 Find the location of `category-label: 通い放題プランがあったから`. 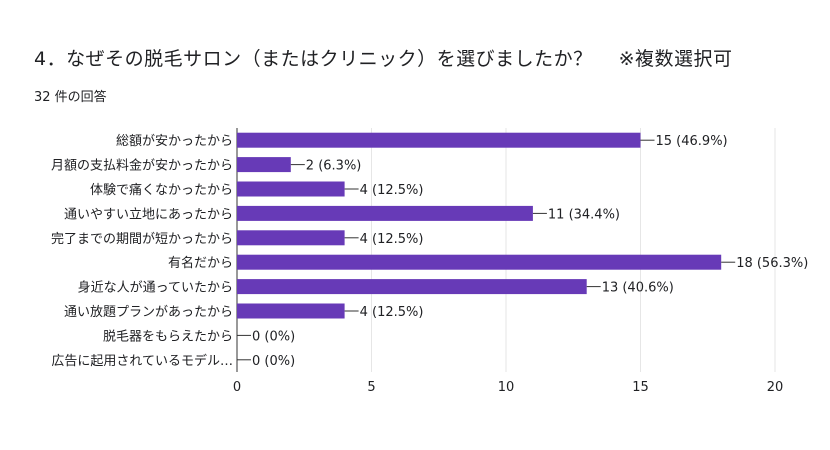

category-label: 通い放題プランがあったから is located at coordinates (148, 312).